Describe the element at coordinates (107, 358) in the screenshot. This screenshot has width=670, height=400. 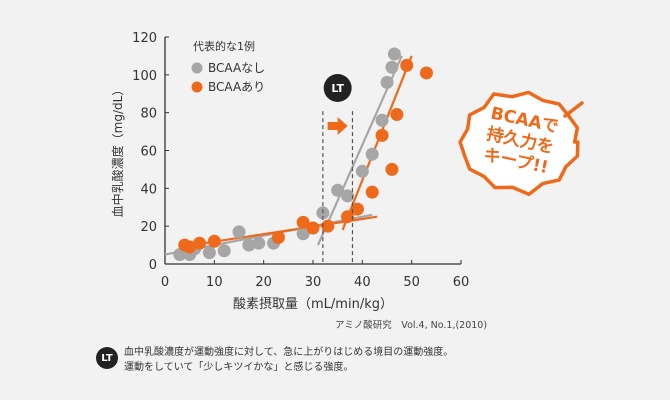
I see `lt-note-badge: LT` at that location.